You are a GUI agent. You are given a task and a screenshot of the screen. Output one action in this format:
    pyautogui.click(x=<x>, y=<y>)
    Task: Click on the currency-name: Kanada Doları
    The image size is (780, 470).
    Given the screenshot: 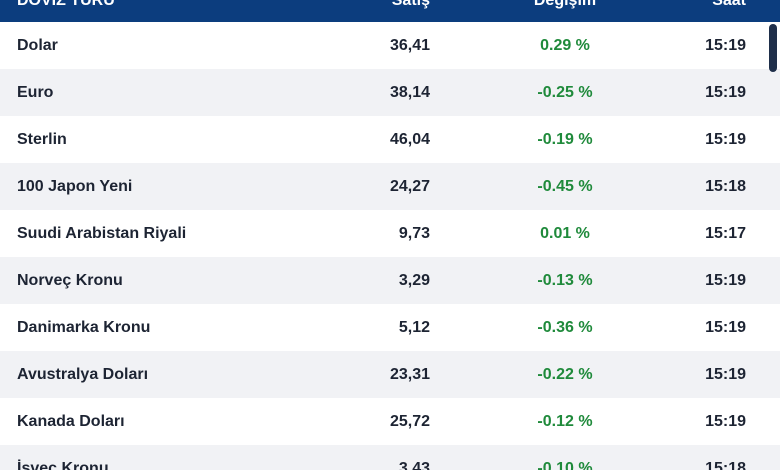 What is the action you would take?
    pyautogui.click(x=71, y=421)
    